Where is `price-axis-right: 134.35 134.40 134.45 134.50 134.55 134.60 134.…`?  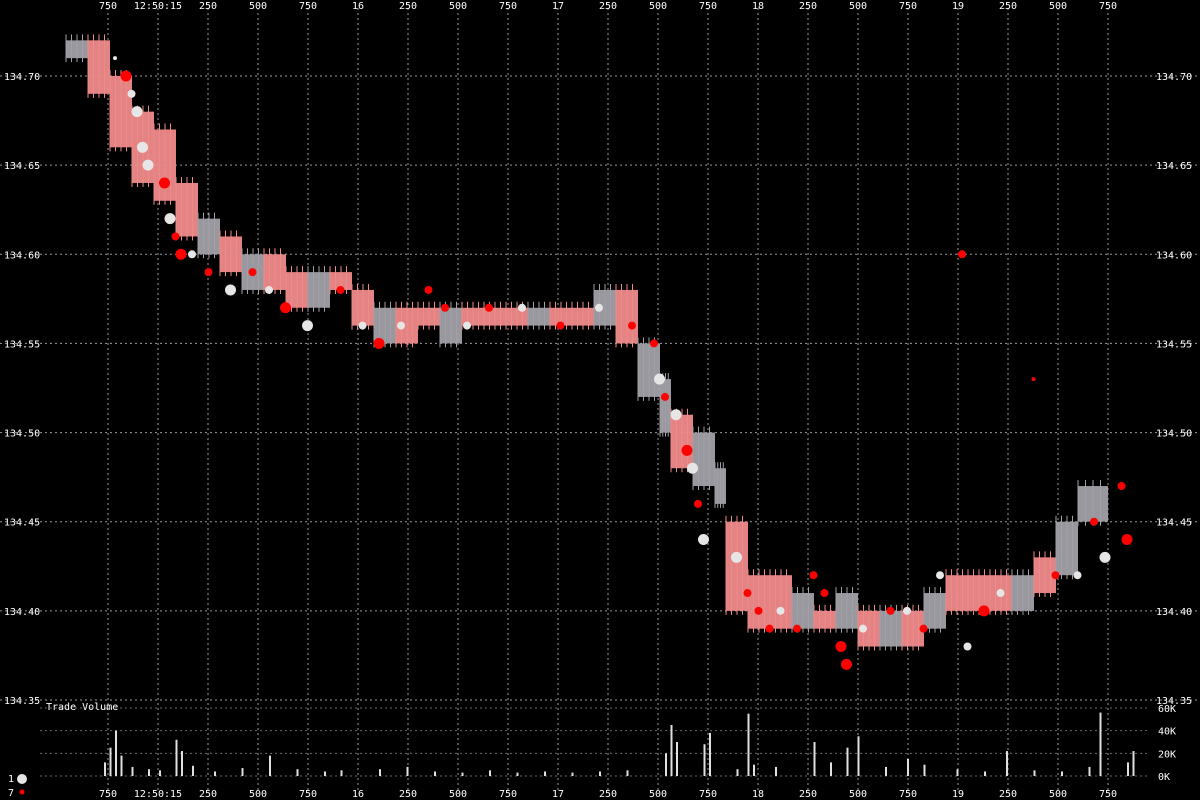 price-axis-right: 134.35 134.40 134.45 134.50 134.55 134.60 134.… is located at coordinates (1174, 389).